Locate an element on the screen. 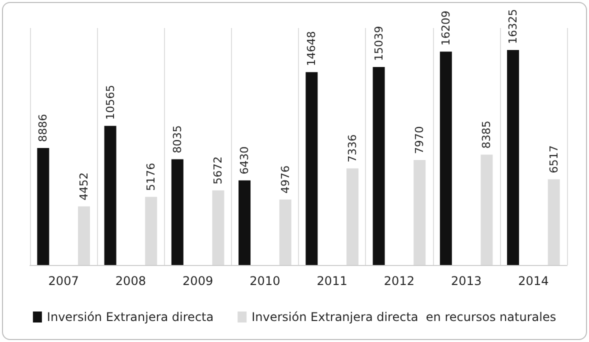 Image resolution: width=589 pixels, height=342 pixels. data-label: 15039 is located at coordinates (379, 43).